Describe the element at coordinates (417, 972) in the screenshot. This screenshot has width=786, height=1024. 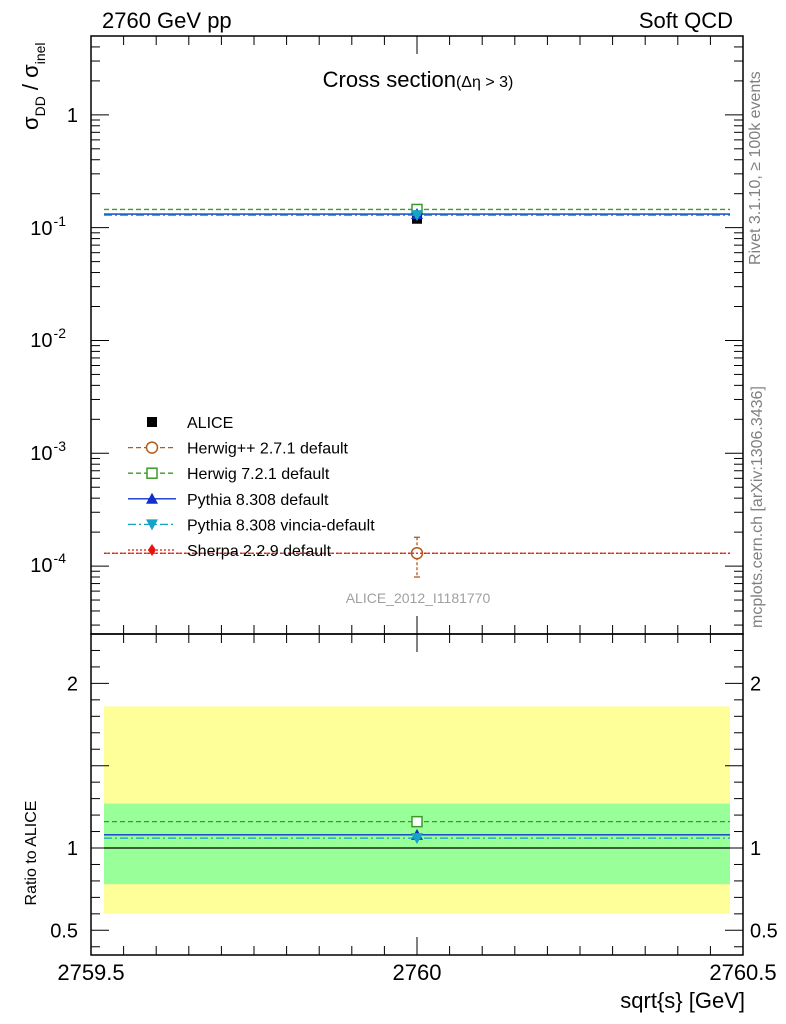
I see `xtick-label: 2760` at that location.